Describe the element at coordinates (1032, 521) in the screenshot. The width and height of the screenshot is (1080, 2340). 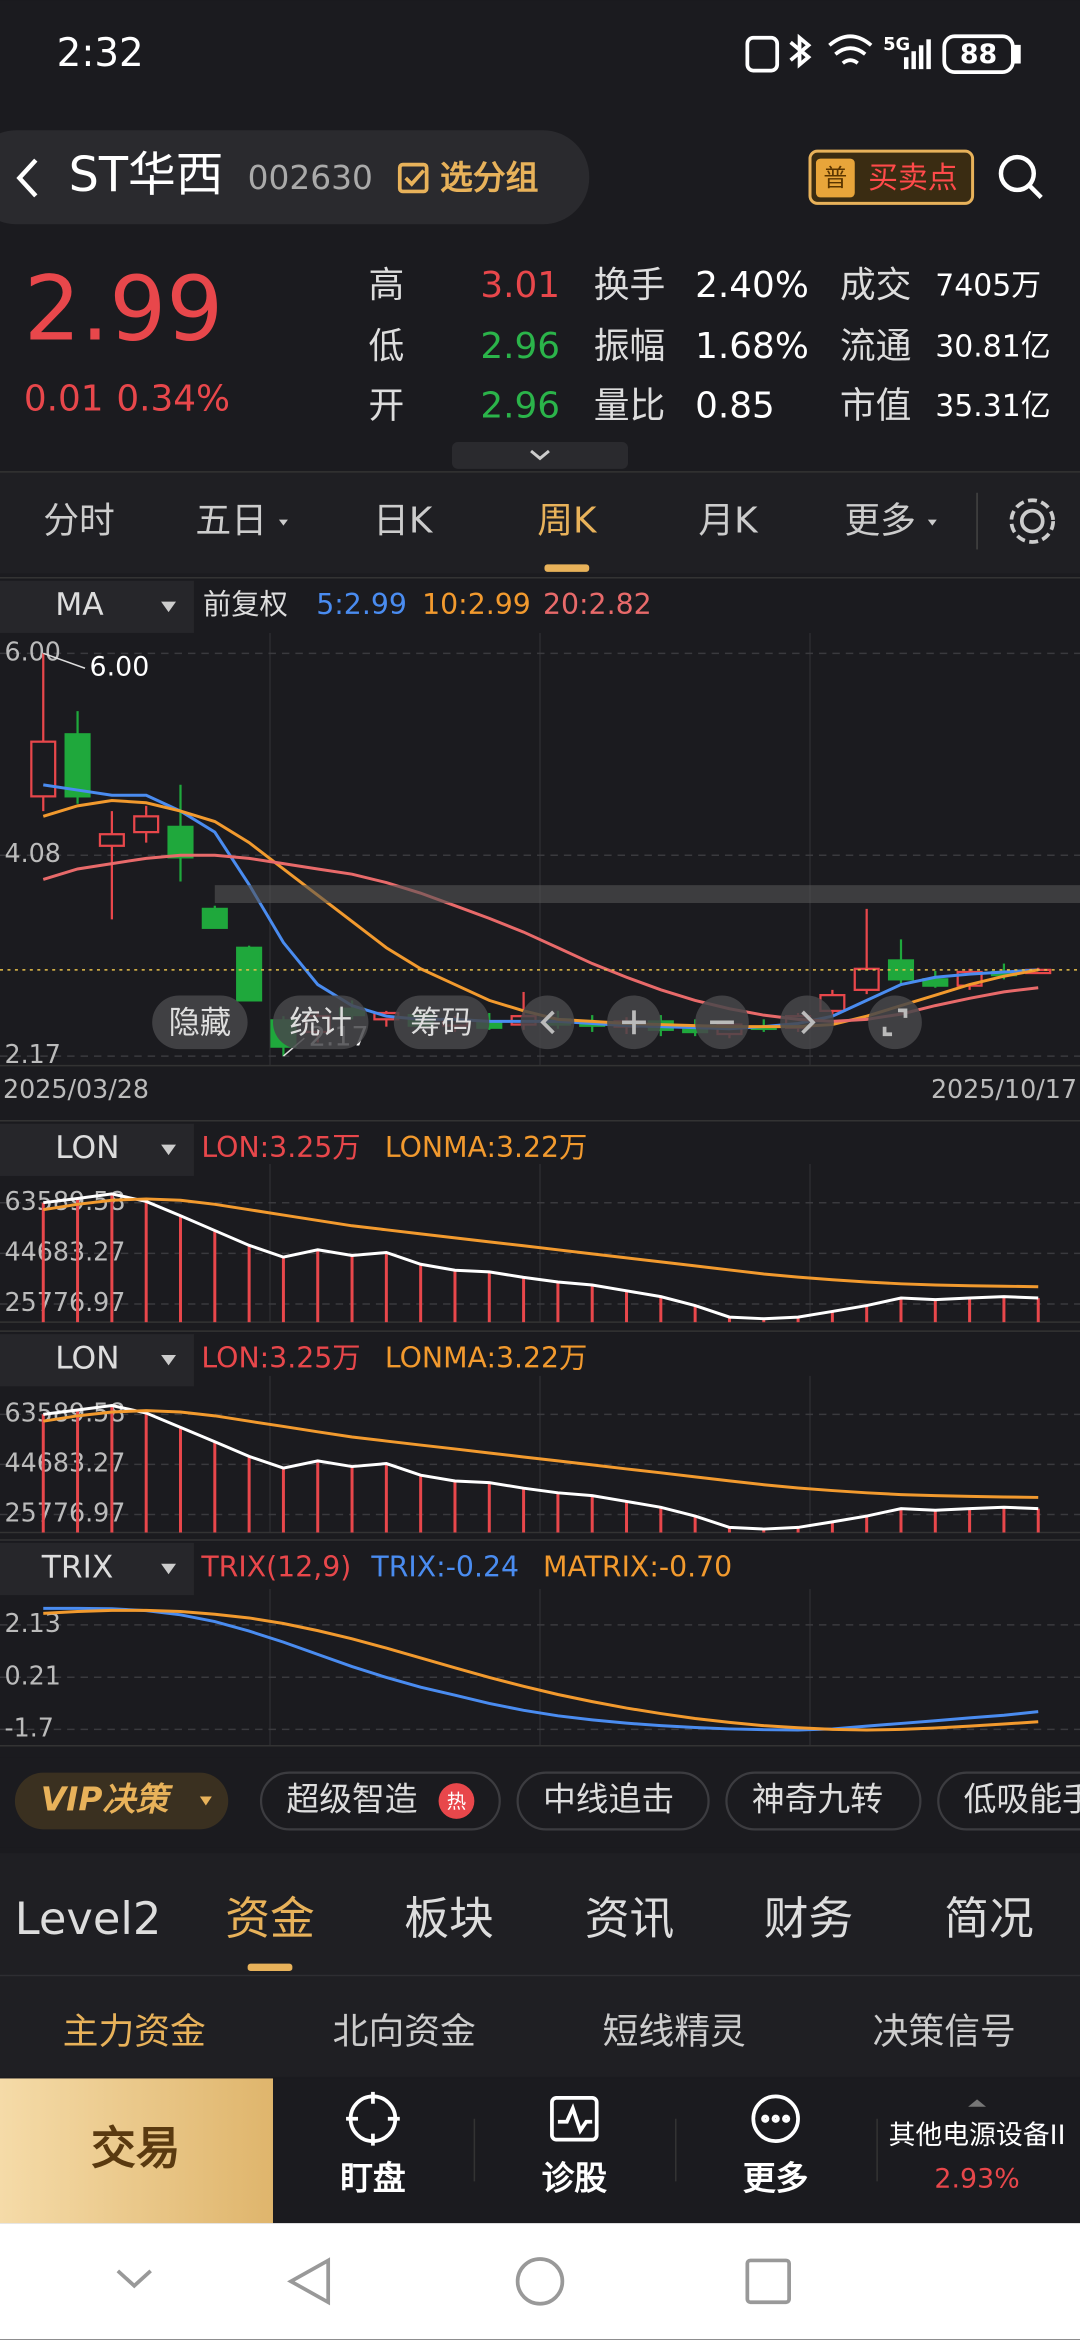
I see `settings-button` at that location.